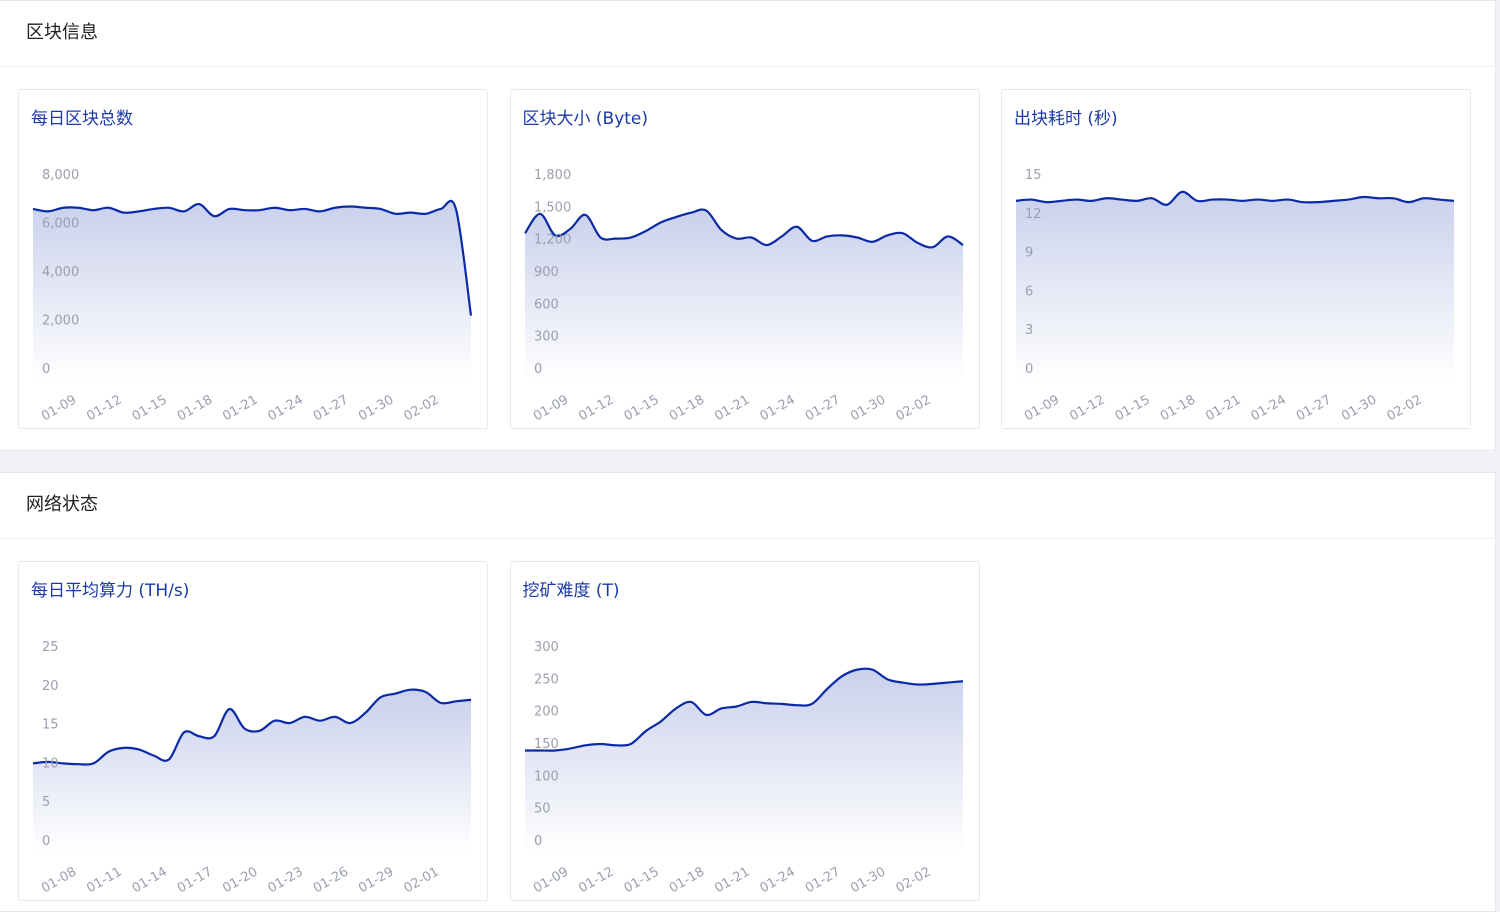 The height and width of the screenshot is (912, 1500). What do you see at coordinates (376, 880) in the screenshot?
I see `x-tick-label: 01-29` at bounding box center [376, 880].